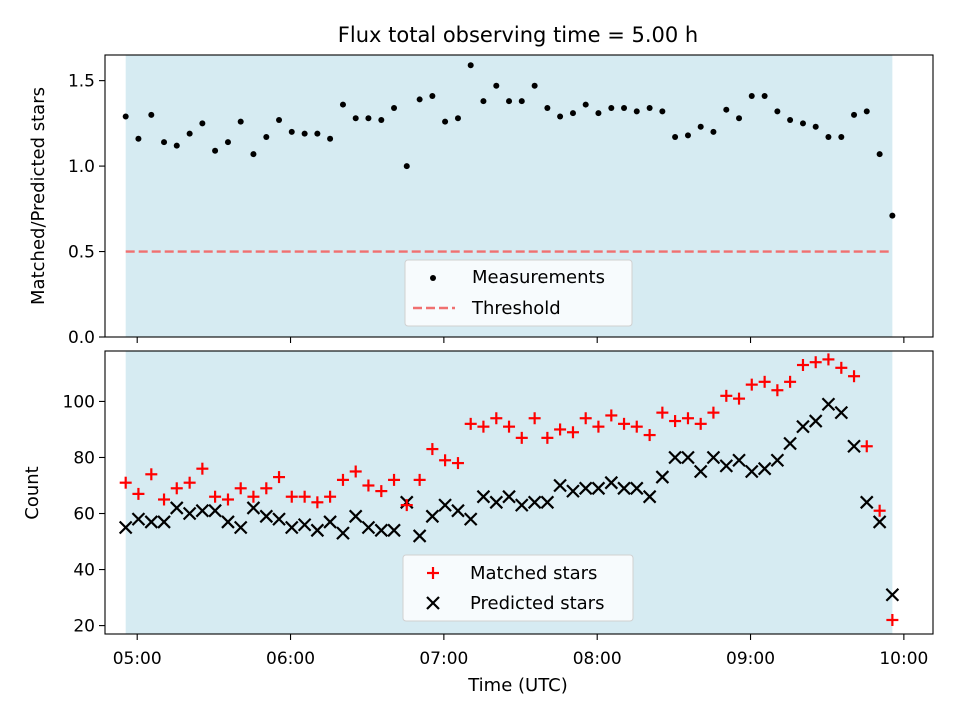 This screenshot has height=720, width=960. What do you see at coordinates (81, 338) in the screenshot?
I see `top-y-tick-label: 0.0` at bounding box center [81, 338].